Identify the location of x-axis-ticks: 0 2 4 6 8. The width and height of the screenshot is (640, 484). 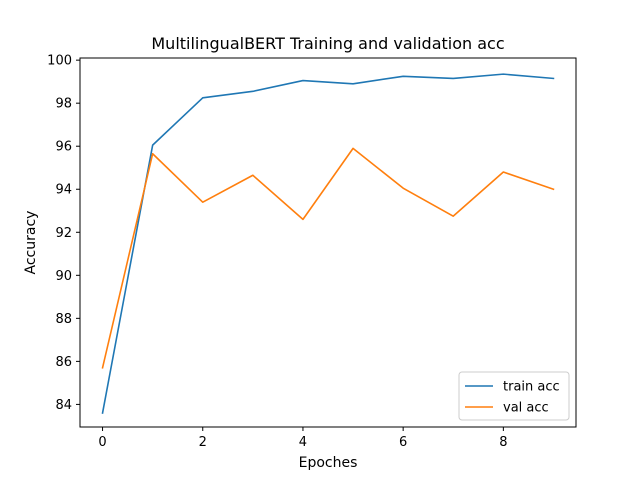
(302, 438).